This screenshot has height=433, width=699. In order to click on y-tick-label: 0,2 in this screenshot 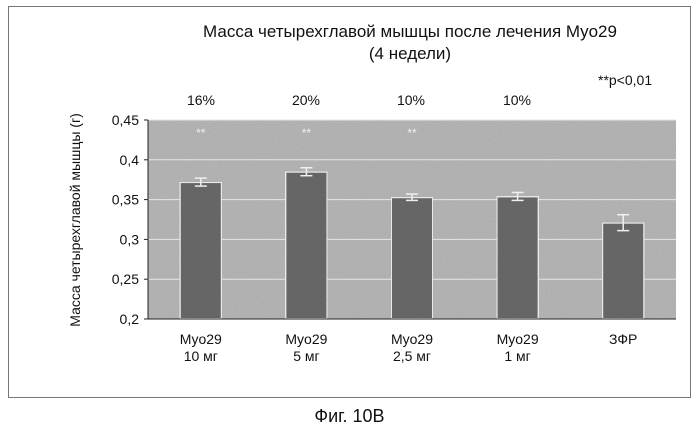, I will do `click(130, 319)`.